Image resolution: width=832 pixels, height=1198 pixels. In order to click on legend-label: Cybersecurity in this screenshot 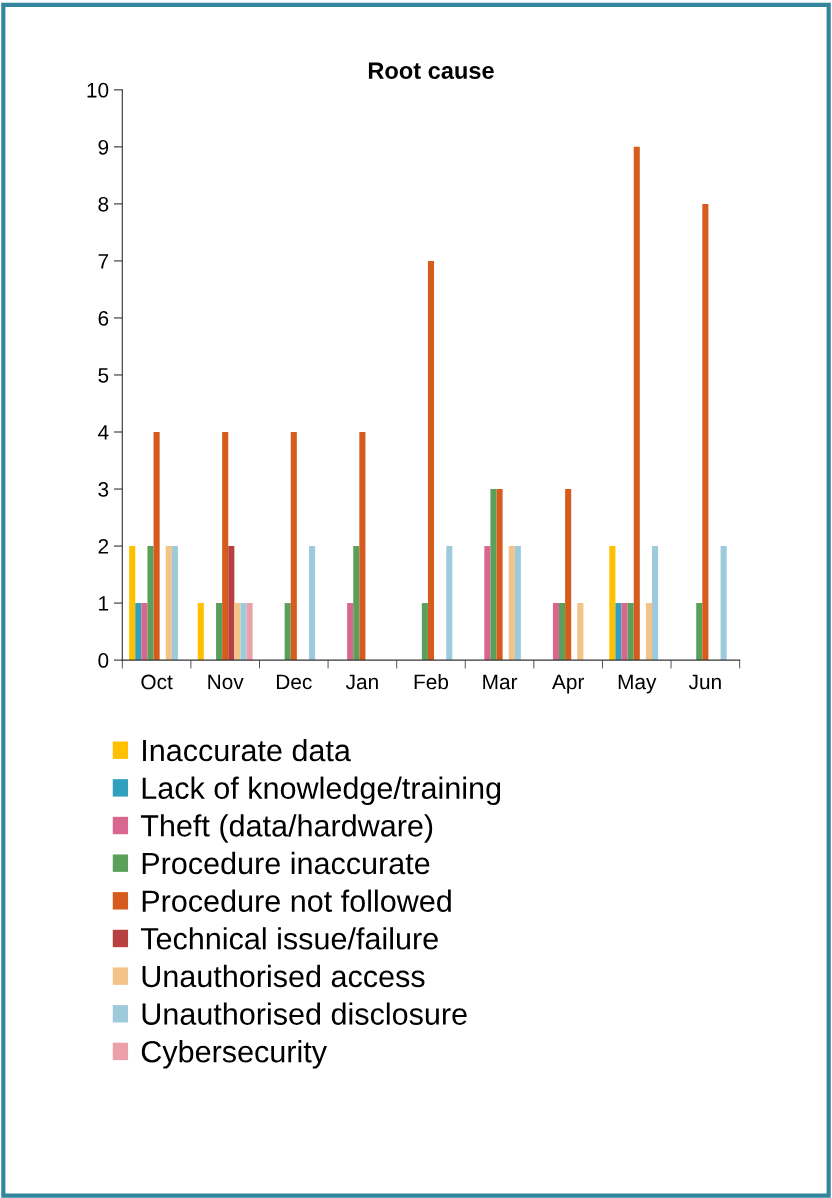, I will do `click(234, 1054)`.